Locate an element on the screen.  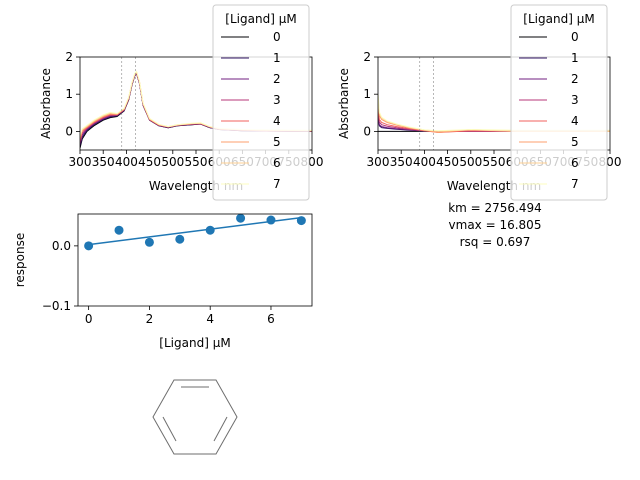
x-tick-label-left-0: 300 is located at coordinates (80, 162).